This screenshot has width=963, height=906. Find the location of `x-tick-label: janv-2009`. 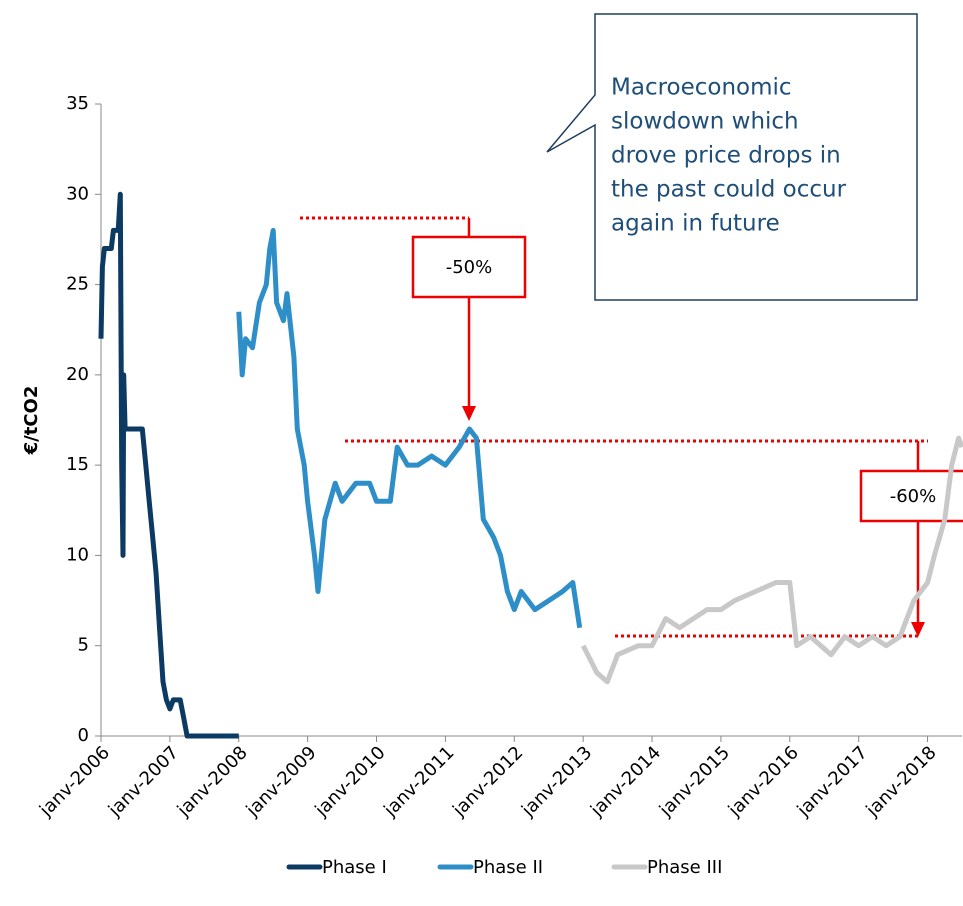

x-tick-label: janv-2009 is located at coordinates (281, 781).